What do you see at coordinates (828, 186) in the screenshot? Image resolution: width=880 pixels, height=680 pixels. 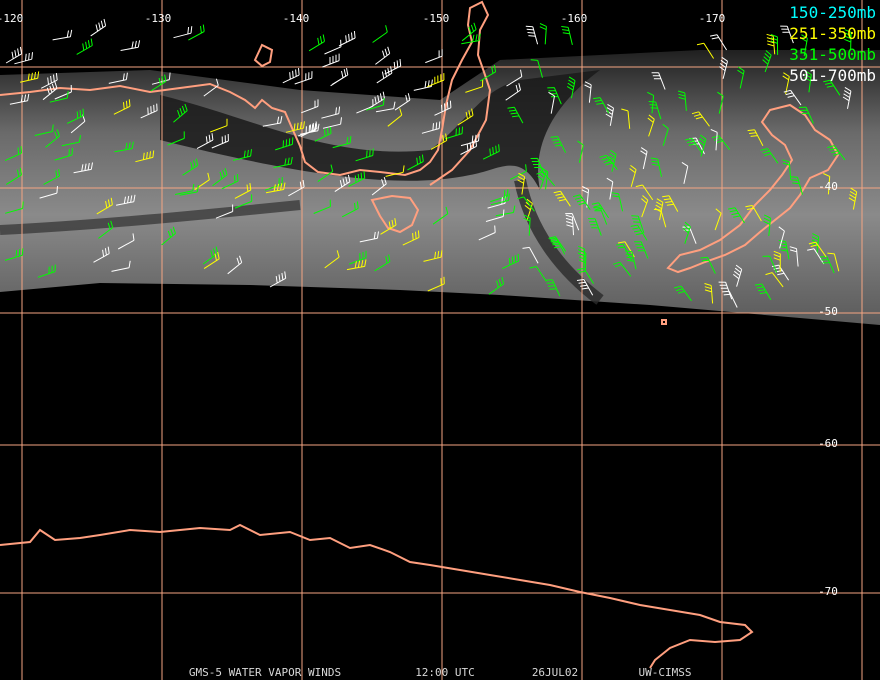 I see `latitude-label: -40` at bounding box center [828, 186].